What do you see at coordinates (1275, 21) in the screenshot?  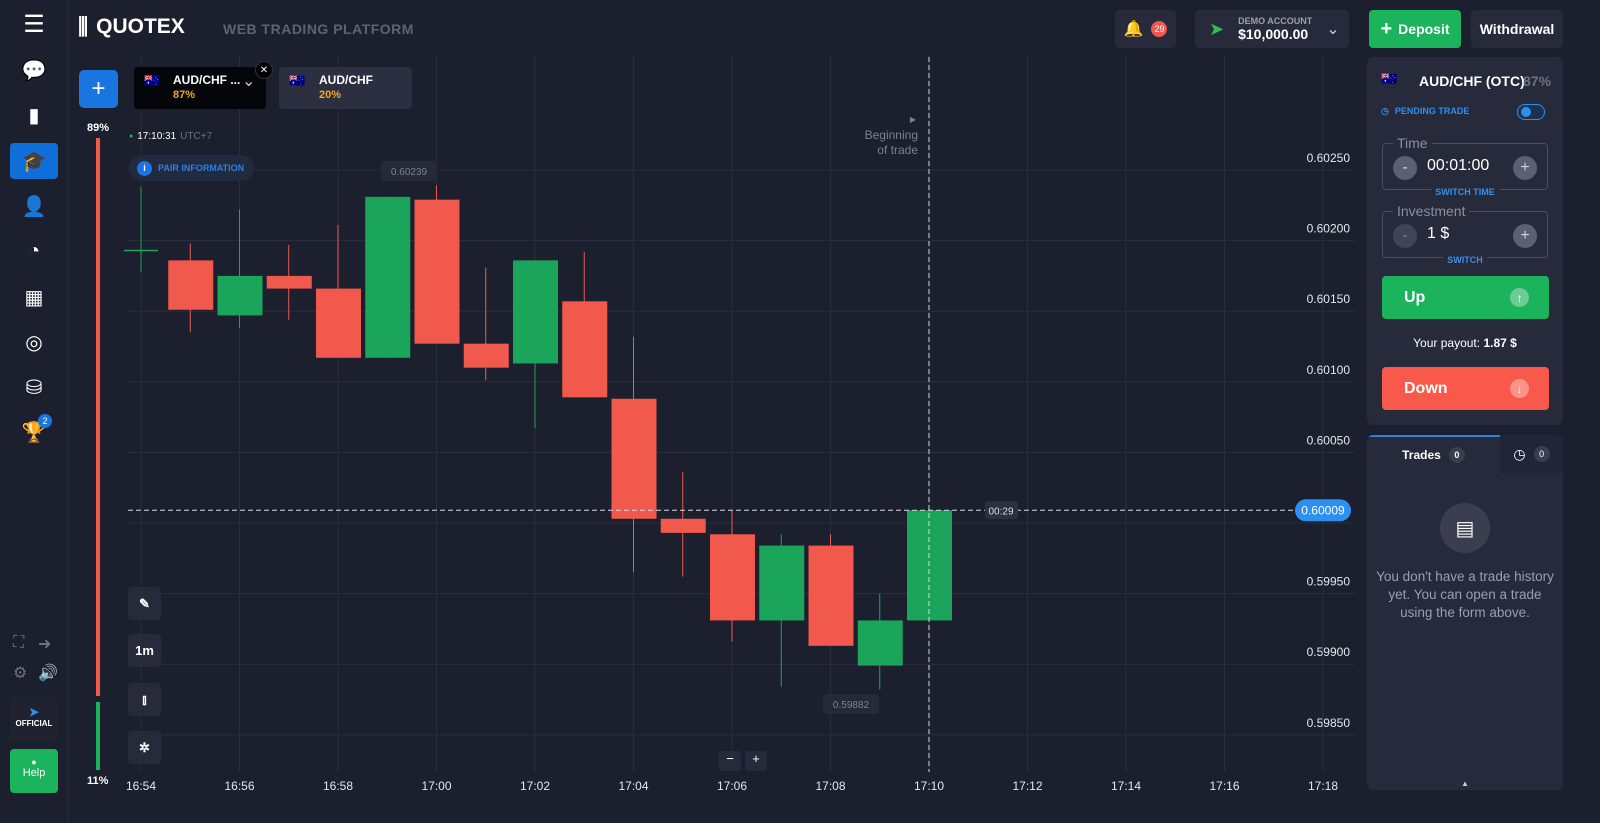 I see `account-label: DEMO ACCOUNT` at bounding box center [1275, 21].